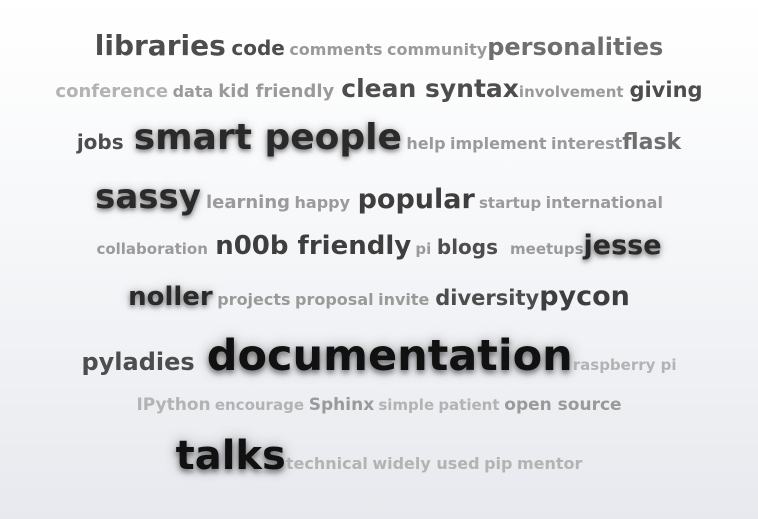  What do you see at coordinates (575, 47) in the screenshot?
I see `word-personalities: personalities` at bounding box center [575, 47].